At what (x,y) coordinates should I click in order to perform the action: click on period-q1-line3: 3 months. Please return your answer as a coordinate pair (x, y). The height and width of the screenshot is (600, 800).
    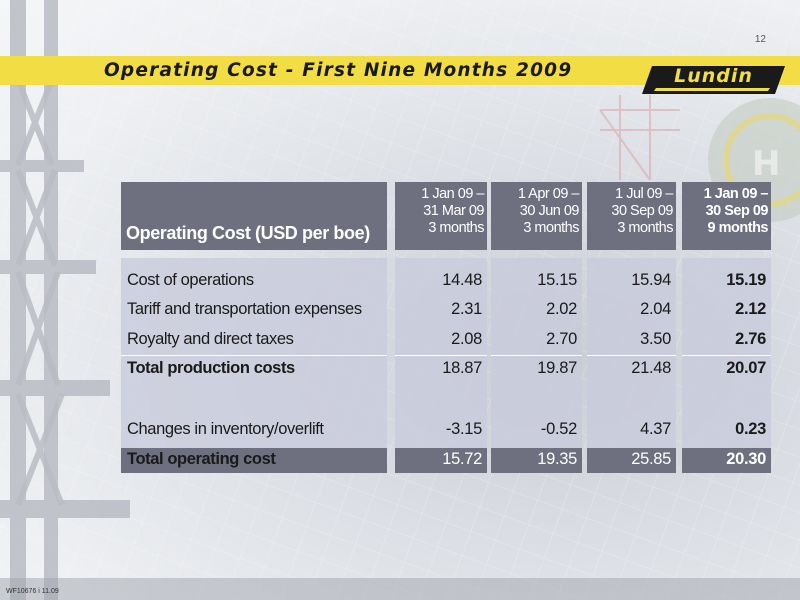
    Looking at the image, I should click on (456, 228).